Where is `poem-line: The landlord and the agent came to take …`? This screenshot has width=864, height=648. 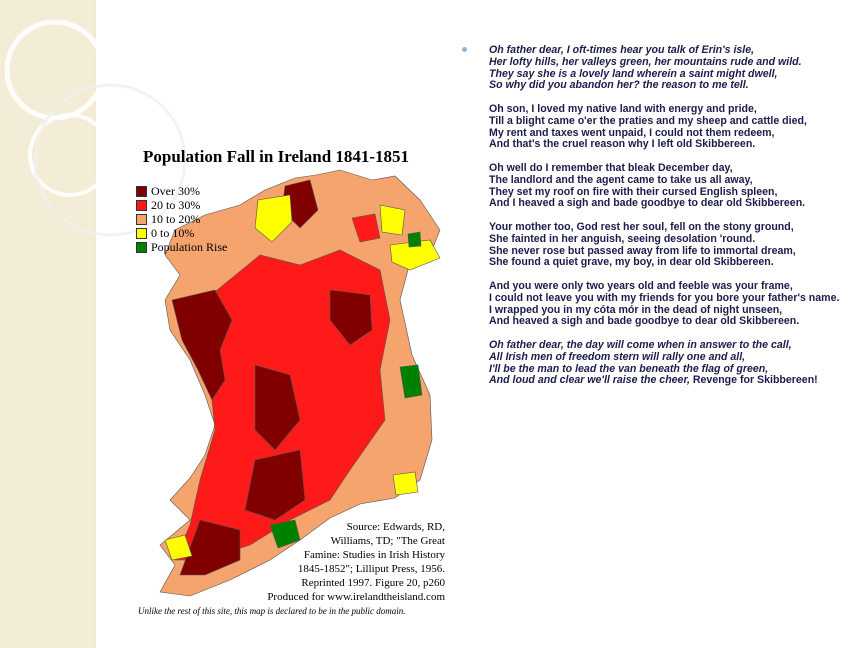 poem-line: The landlord and the agent came to take … is located at coordinates (665, 180).